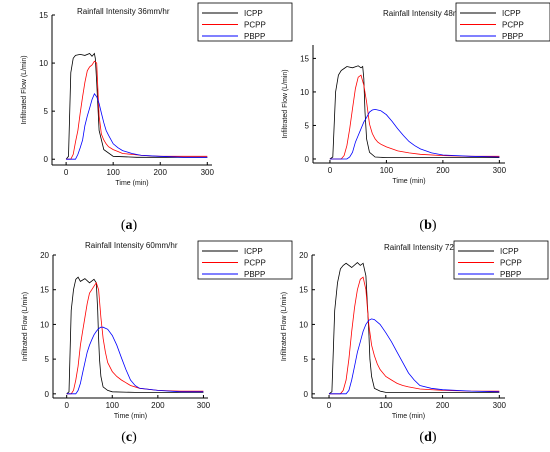 Image resolution: width=550 pixels, height=452 pixels. What do you see at coordinates (131, 245) in the screenshot?
I see `chart-title: Rainfall Intensity 60mm/hr` at bounding box center [131, 245].